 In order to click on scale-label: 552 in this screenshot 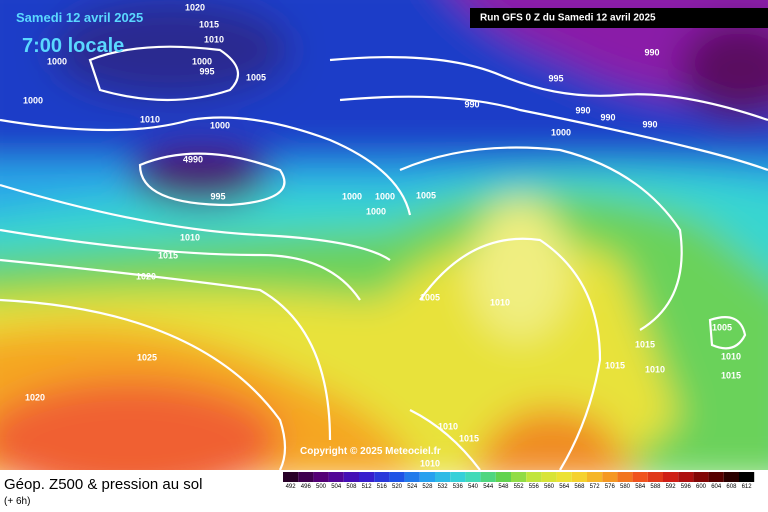, I will do `click(519, 487)`.